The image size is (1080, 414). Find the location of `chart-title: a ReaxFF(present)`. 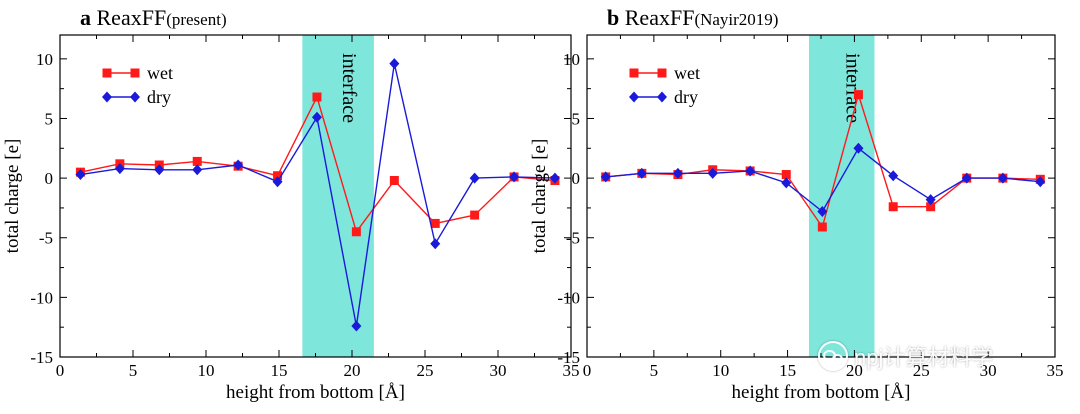

chart-title: a ReaxFF(present) is located at coordinates (153, 17).